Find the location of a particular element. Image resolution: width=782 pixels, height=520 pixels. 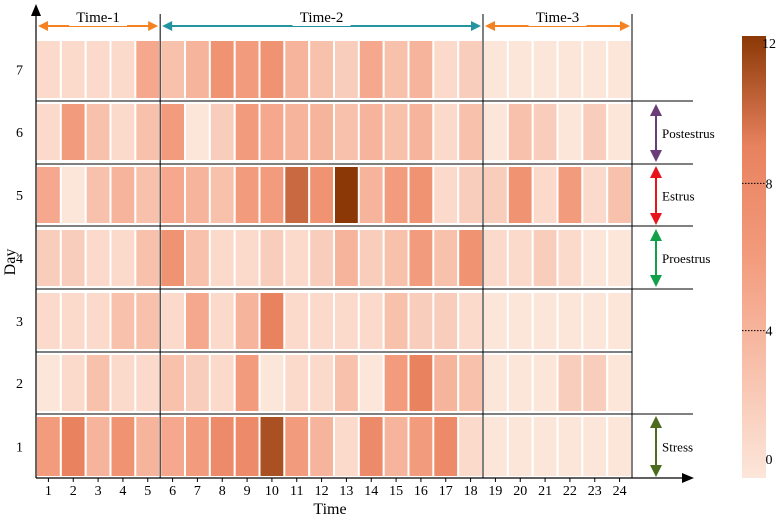

period-label-bg is located at coordinates (321, 19).